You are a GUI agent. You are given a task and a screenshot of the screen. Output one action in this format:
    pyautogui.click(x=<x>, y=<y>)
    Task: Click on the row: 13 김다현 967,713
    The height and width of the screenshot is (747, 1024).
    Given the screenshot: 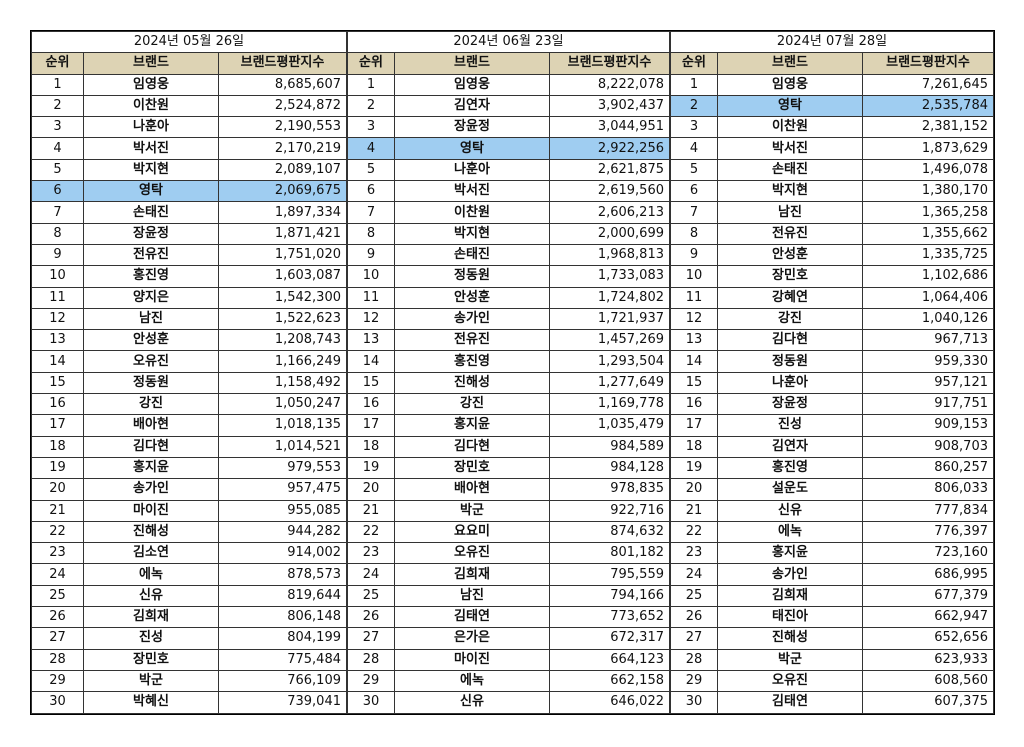 What is the action you would take?
    pyautogui.click(x=832, y=340)
    